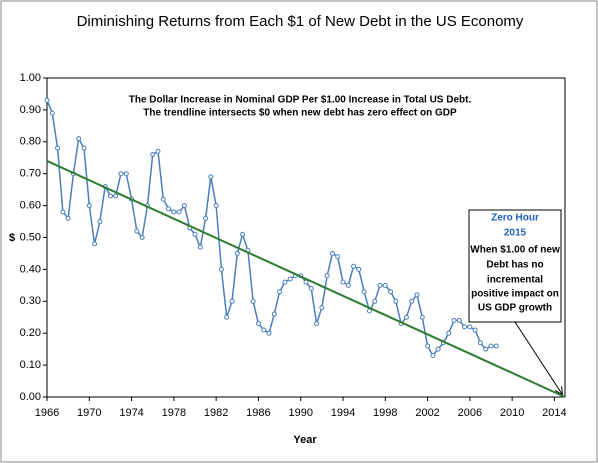  What do you see at coordinates (12, 238) in the screenshot?
I see `y-axis-label: $` at bounding box center [12, 238].